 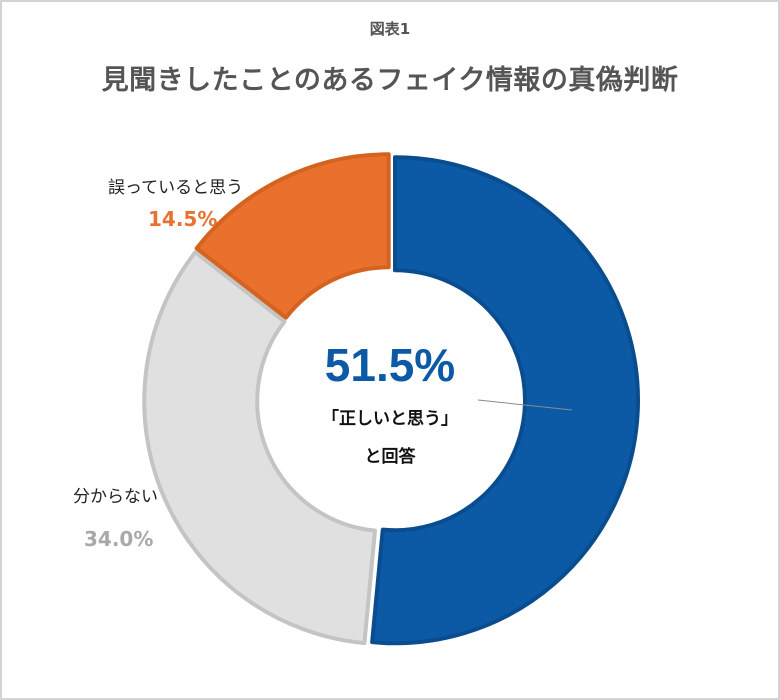 I want to click on value-wrong: 14.5%, so click(x=183, y=219).